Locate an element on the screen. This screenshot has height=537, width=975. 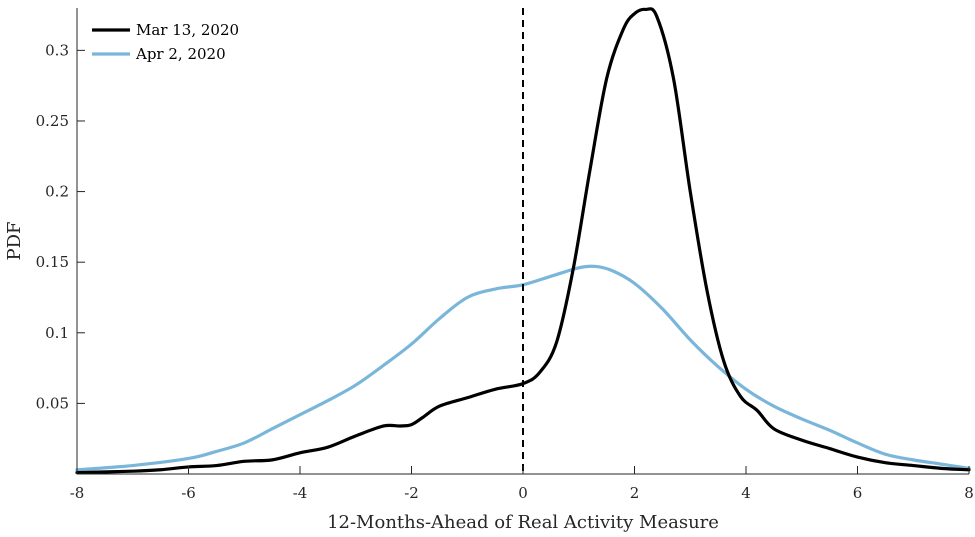
y-tick-label: 0.15 is located at coordinates (52, 262).